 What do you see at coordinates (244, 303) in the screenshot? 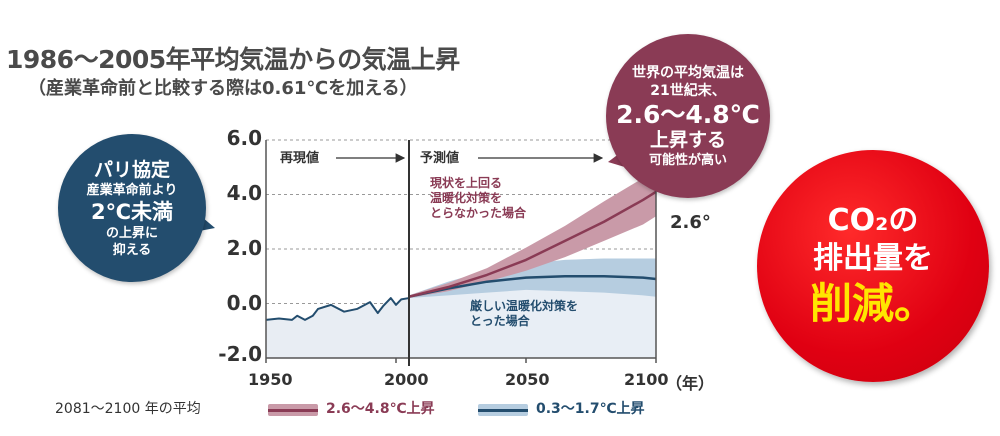
I see `y-tick-label: 0.0` at bounding box center [244, 303].